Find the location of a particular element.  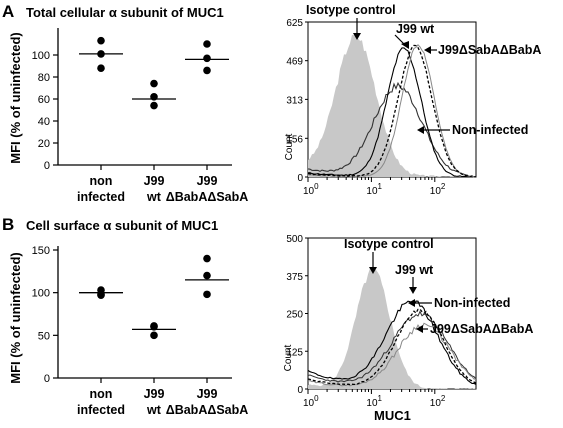

histogram-b-mutant-arrowhead is located at coordinates (419, 329).